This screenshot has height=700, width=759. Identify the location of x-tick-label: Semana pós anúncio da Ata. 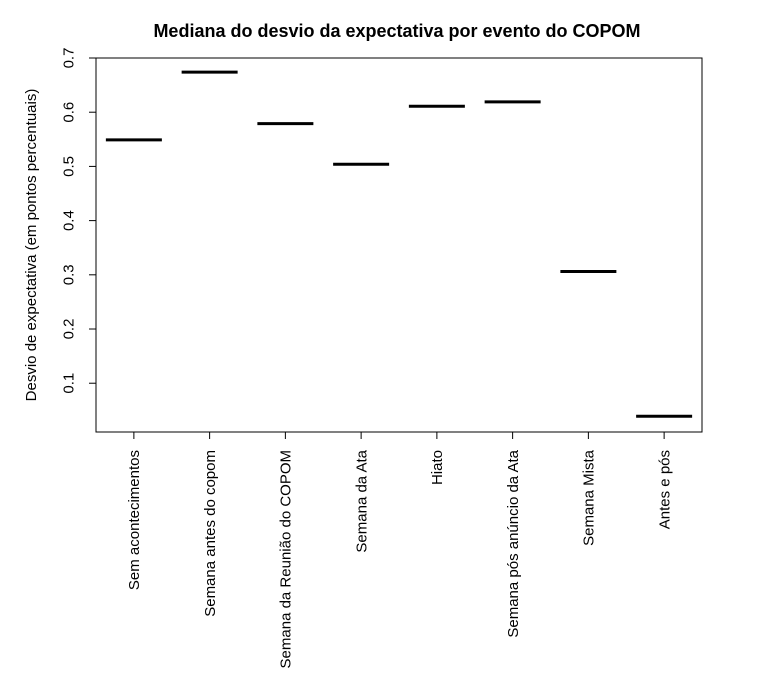
(513, 543).